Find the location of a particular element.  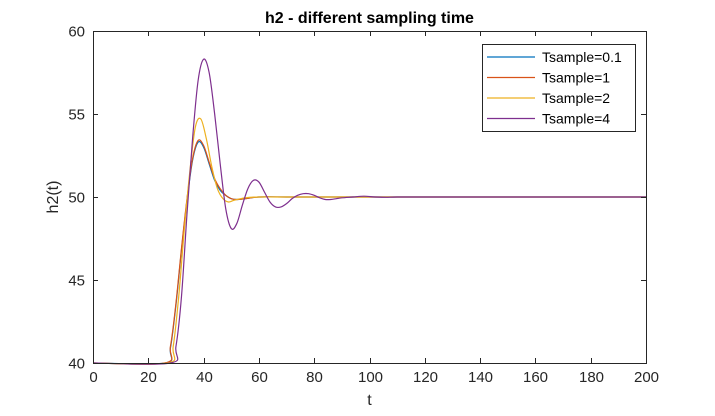

legend-label: Tsample=2 is located at coordinates (576, 98).